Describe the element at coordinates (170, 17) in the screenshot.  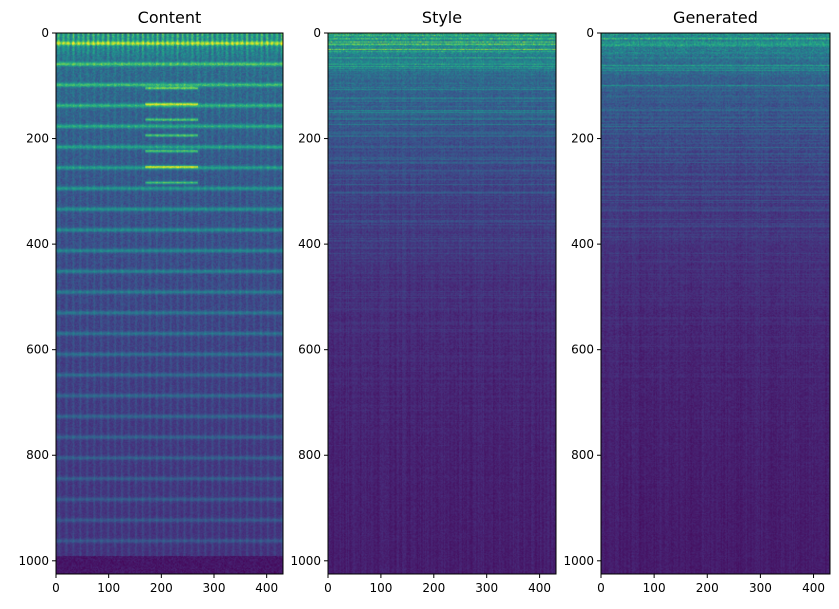
I see `panel-title: Content` at that location.